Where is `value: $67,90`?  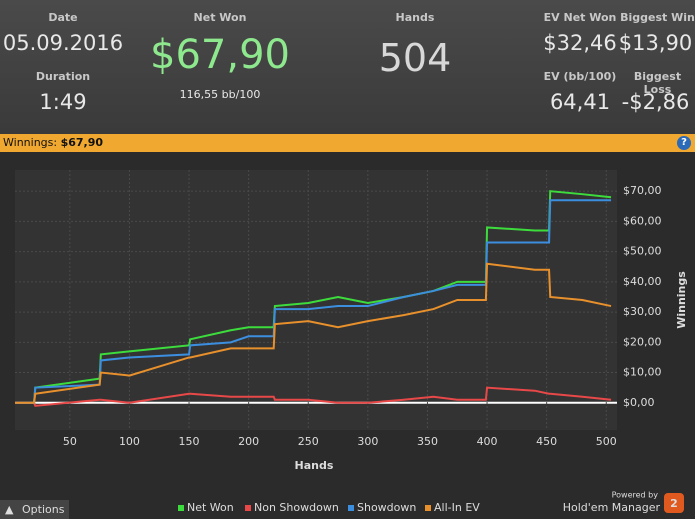
value: $67,90 is located at coordinates (220, 55).